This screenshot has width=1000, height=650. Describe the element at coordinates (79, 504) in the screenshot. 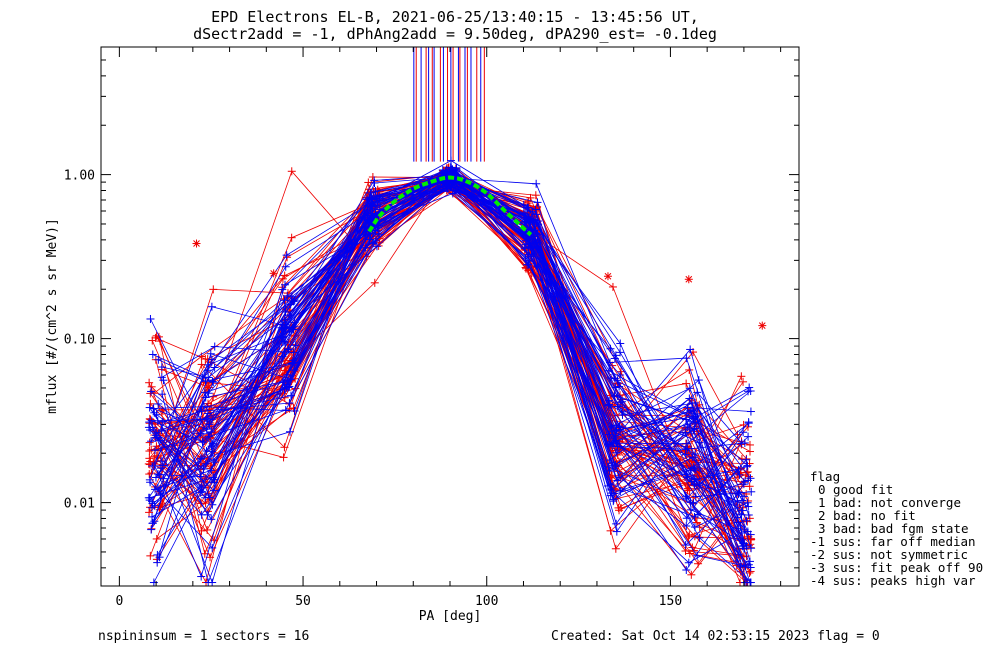

I see `y-tick-label: 0.01` at that location.